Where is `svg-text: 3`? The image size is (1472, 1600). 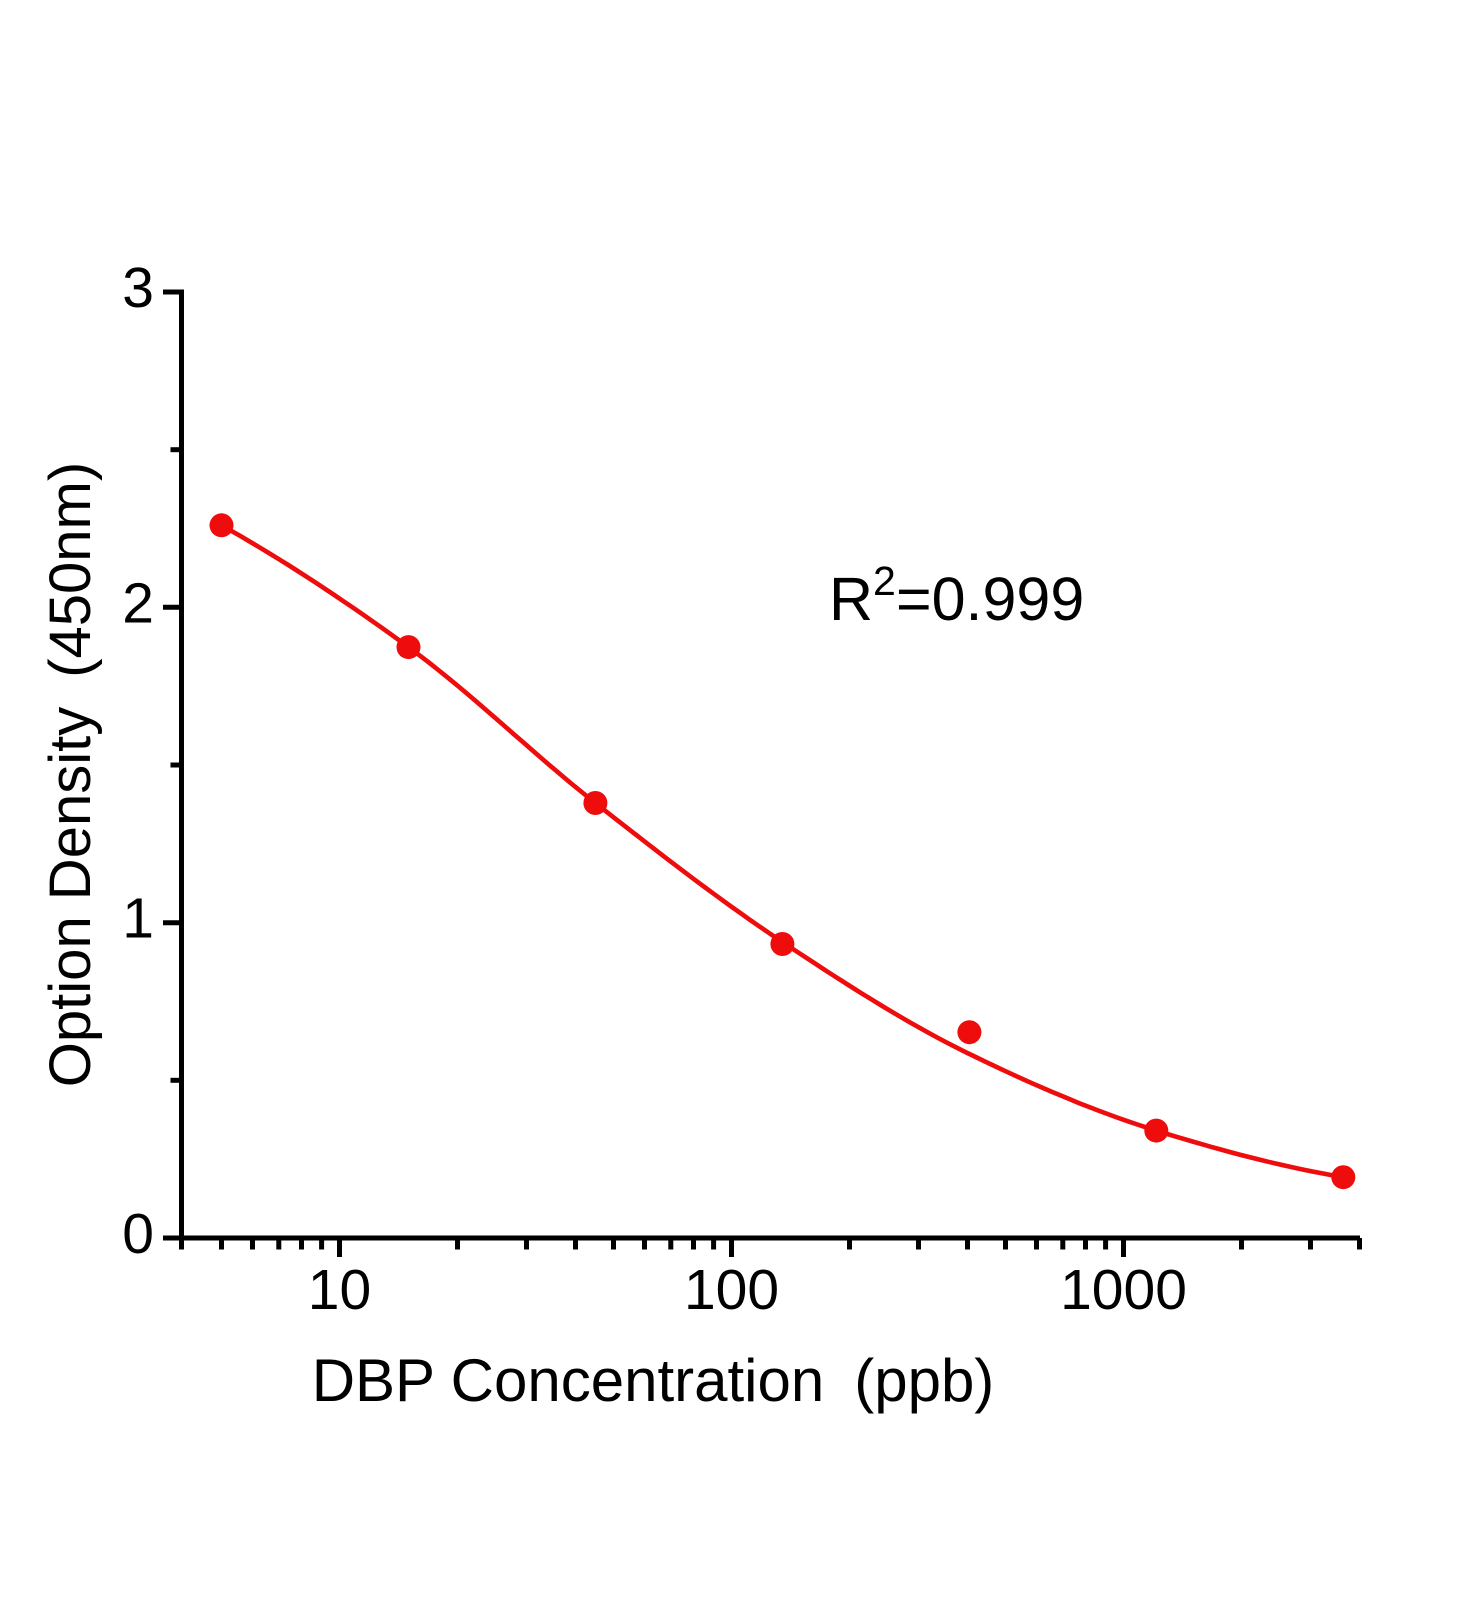 svg-text: 3 is located at coordinates (138, 288).